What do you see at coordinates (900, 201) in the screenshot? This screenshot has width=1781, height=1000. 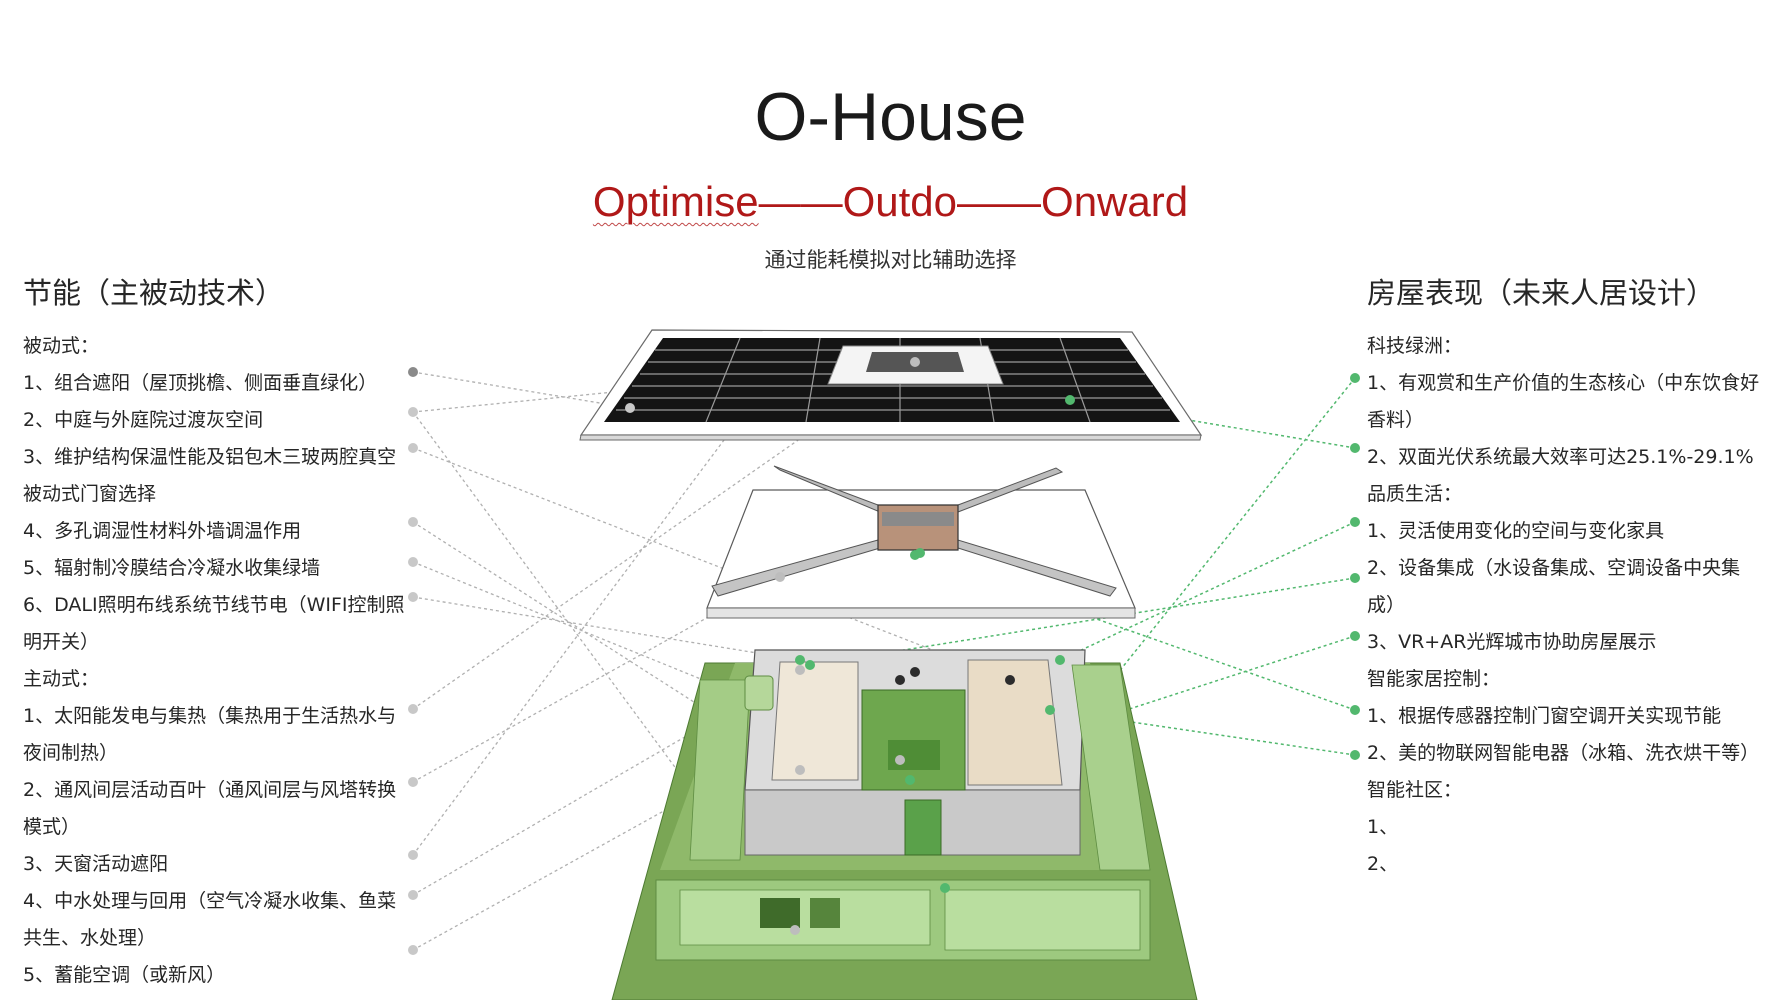 I see `tagline-word-2: Outdo` at bounding box center [900, 201].